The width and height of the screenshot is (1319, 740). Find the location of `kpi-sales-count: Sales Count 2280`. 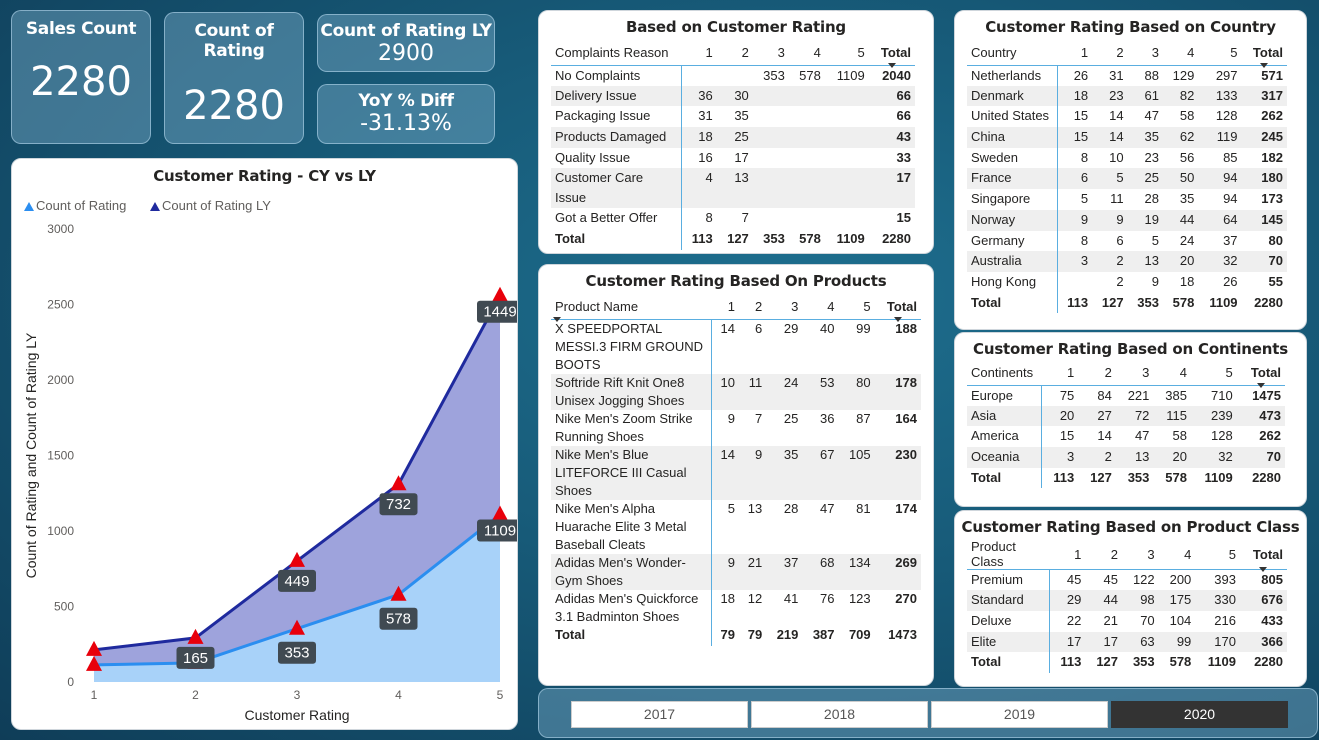

kpi-sales-count: Sales Count 2280 is located at coordinates (81, 77).